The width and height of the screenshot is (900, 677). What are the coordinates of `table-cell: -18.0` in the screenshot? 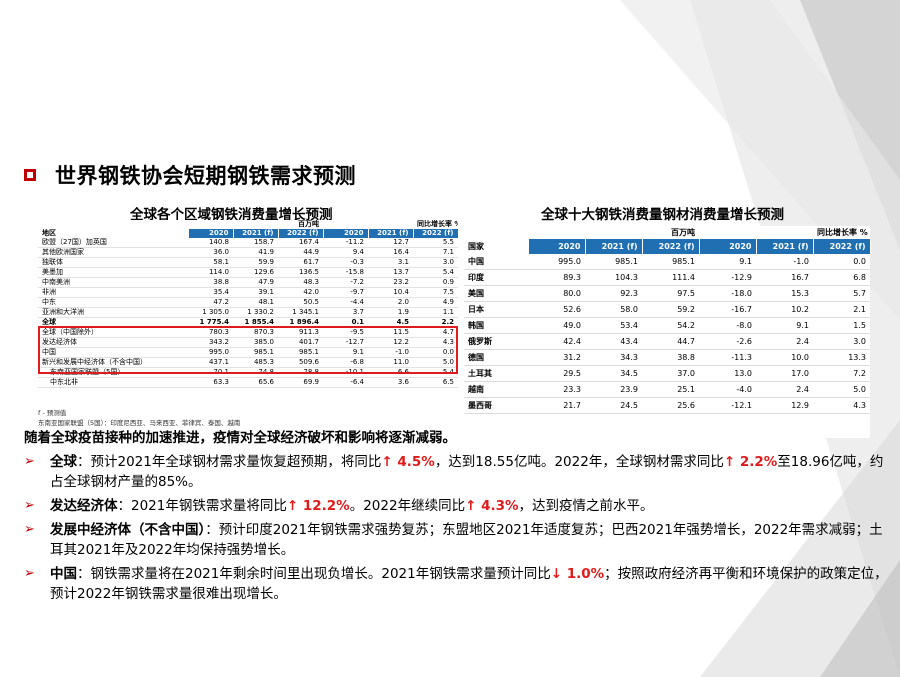 It's located at (727, 293).